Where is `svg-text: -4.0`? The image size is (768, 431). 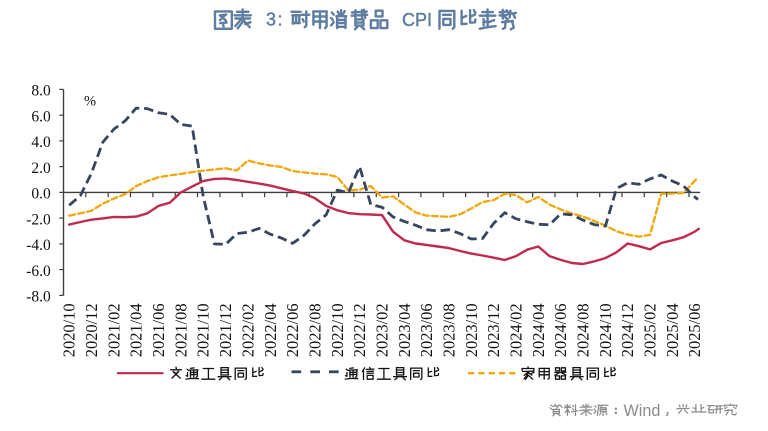 svg-text: -4.0 is located at coordinates (38, 245).